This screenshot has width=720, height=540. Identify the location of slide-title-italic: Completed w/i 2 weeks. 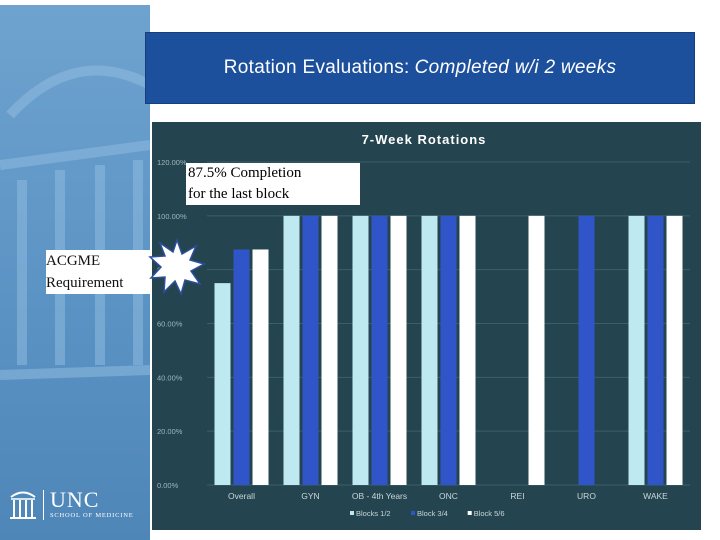
(515, 67).